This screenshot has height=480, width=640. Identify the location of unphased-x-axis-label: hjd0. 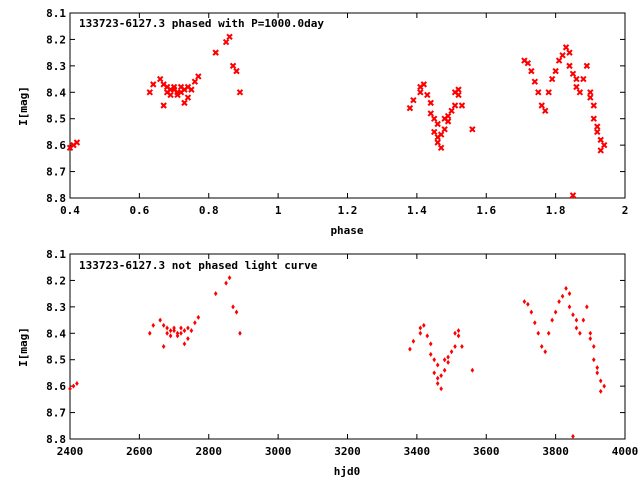
(347, 471).